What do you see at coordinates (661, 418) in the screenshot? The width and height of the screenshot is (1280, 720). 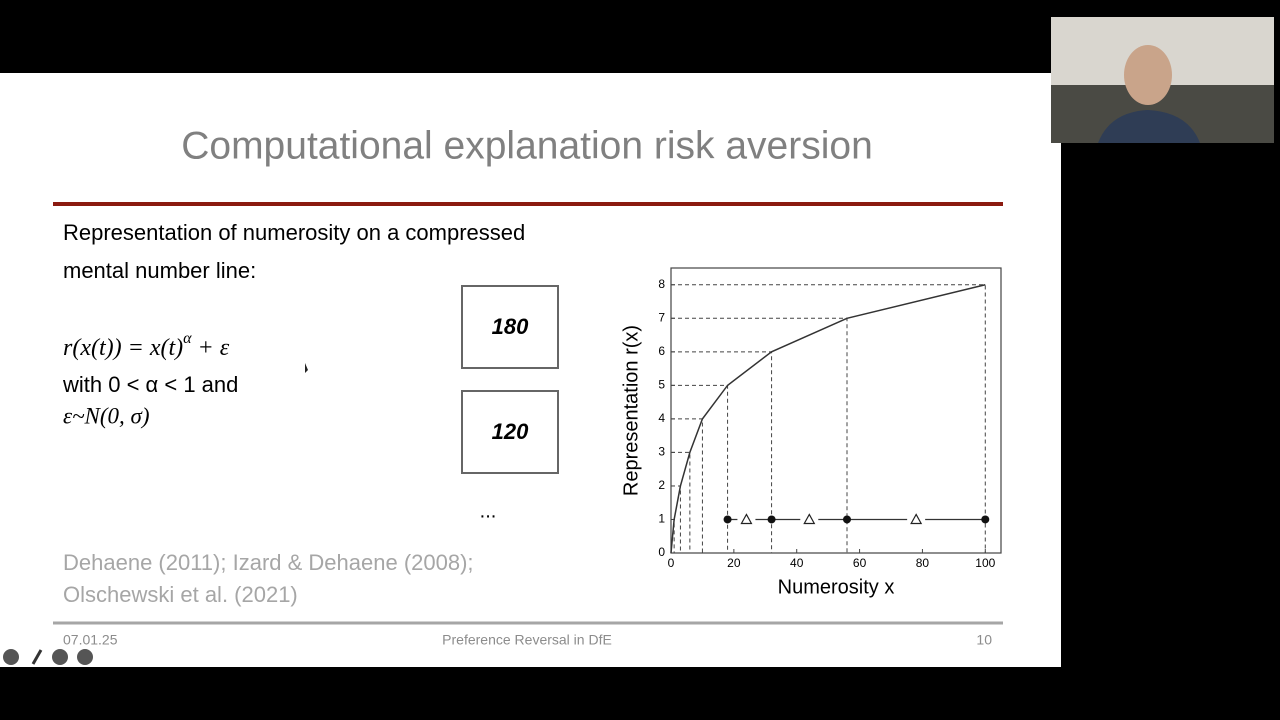 I see `y-tick-label: 4` at bounding box center [661, 418].